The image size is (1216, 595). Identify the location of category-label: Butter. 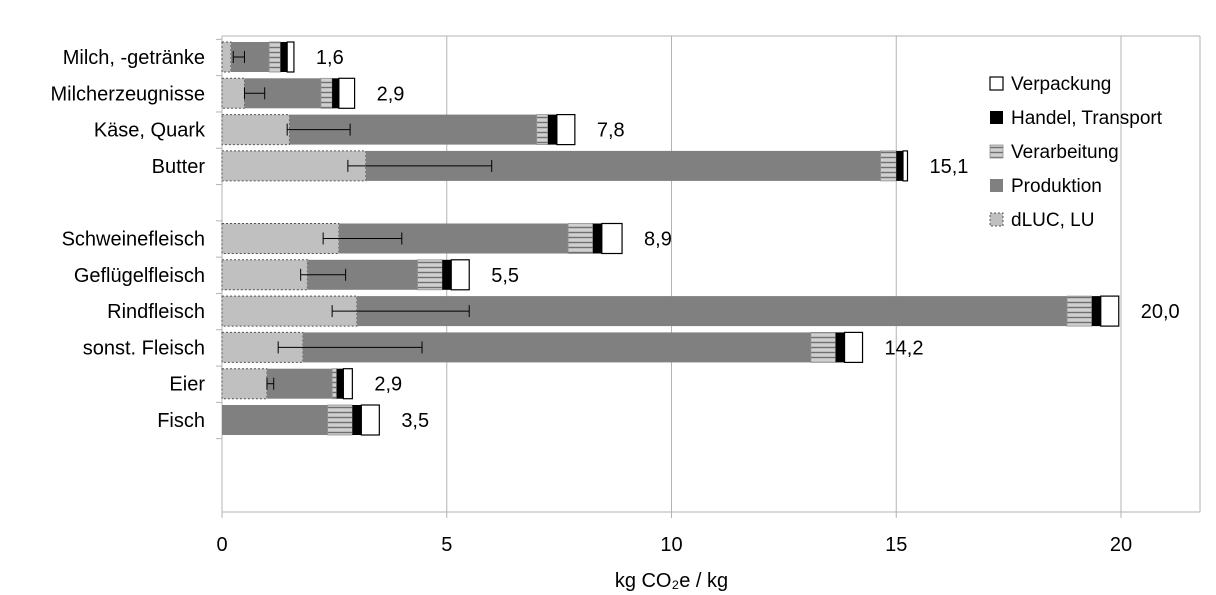
(179, 167).